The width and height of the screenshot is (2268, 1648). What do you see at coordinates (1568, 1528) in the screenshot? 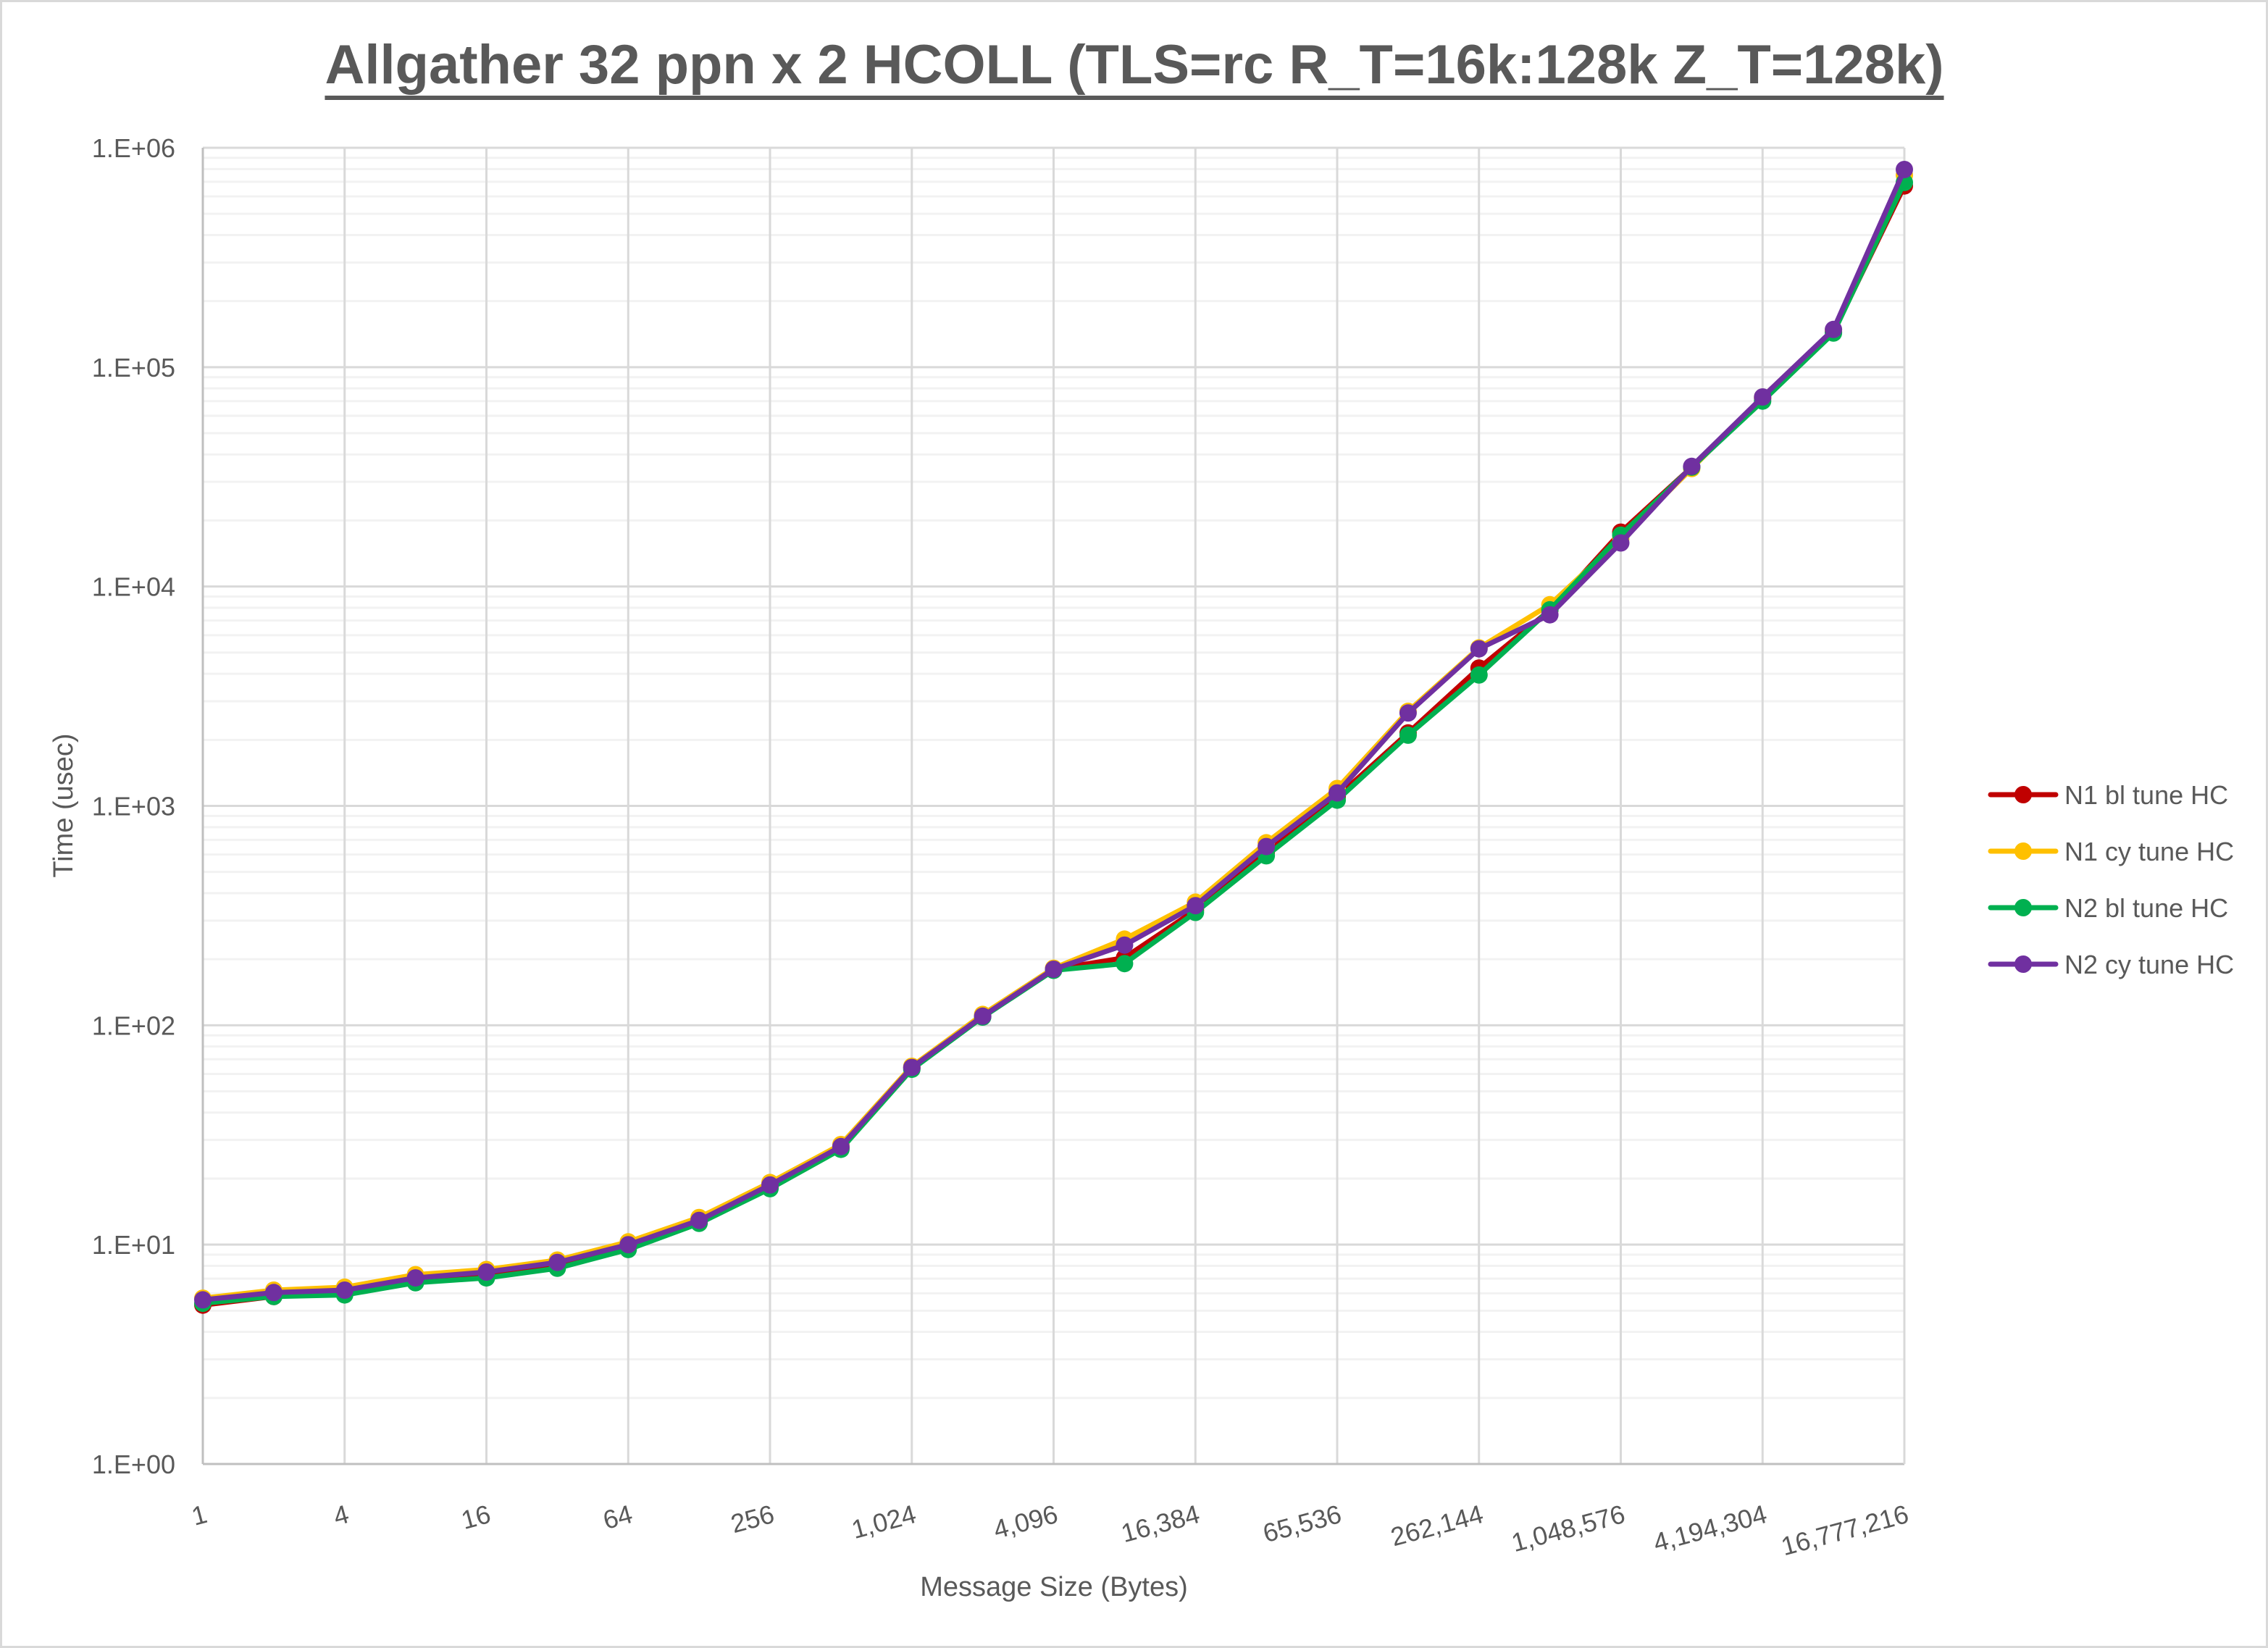
I see `x-tick-label: 1,048,576` at bounding box center [1568, 1528].